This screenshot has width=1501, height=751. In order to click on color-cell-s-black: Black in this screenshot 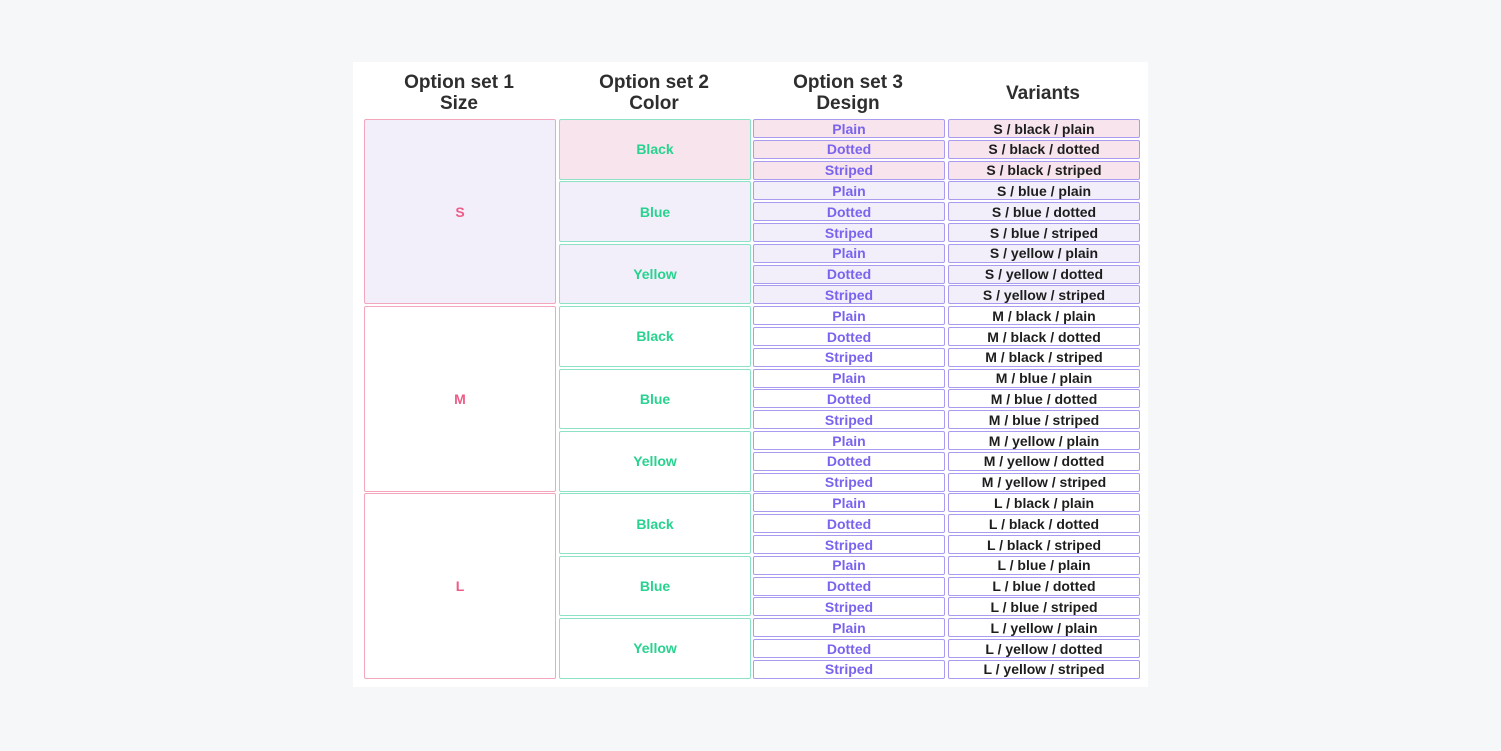, I will do `click(655, 149)`.